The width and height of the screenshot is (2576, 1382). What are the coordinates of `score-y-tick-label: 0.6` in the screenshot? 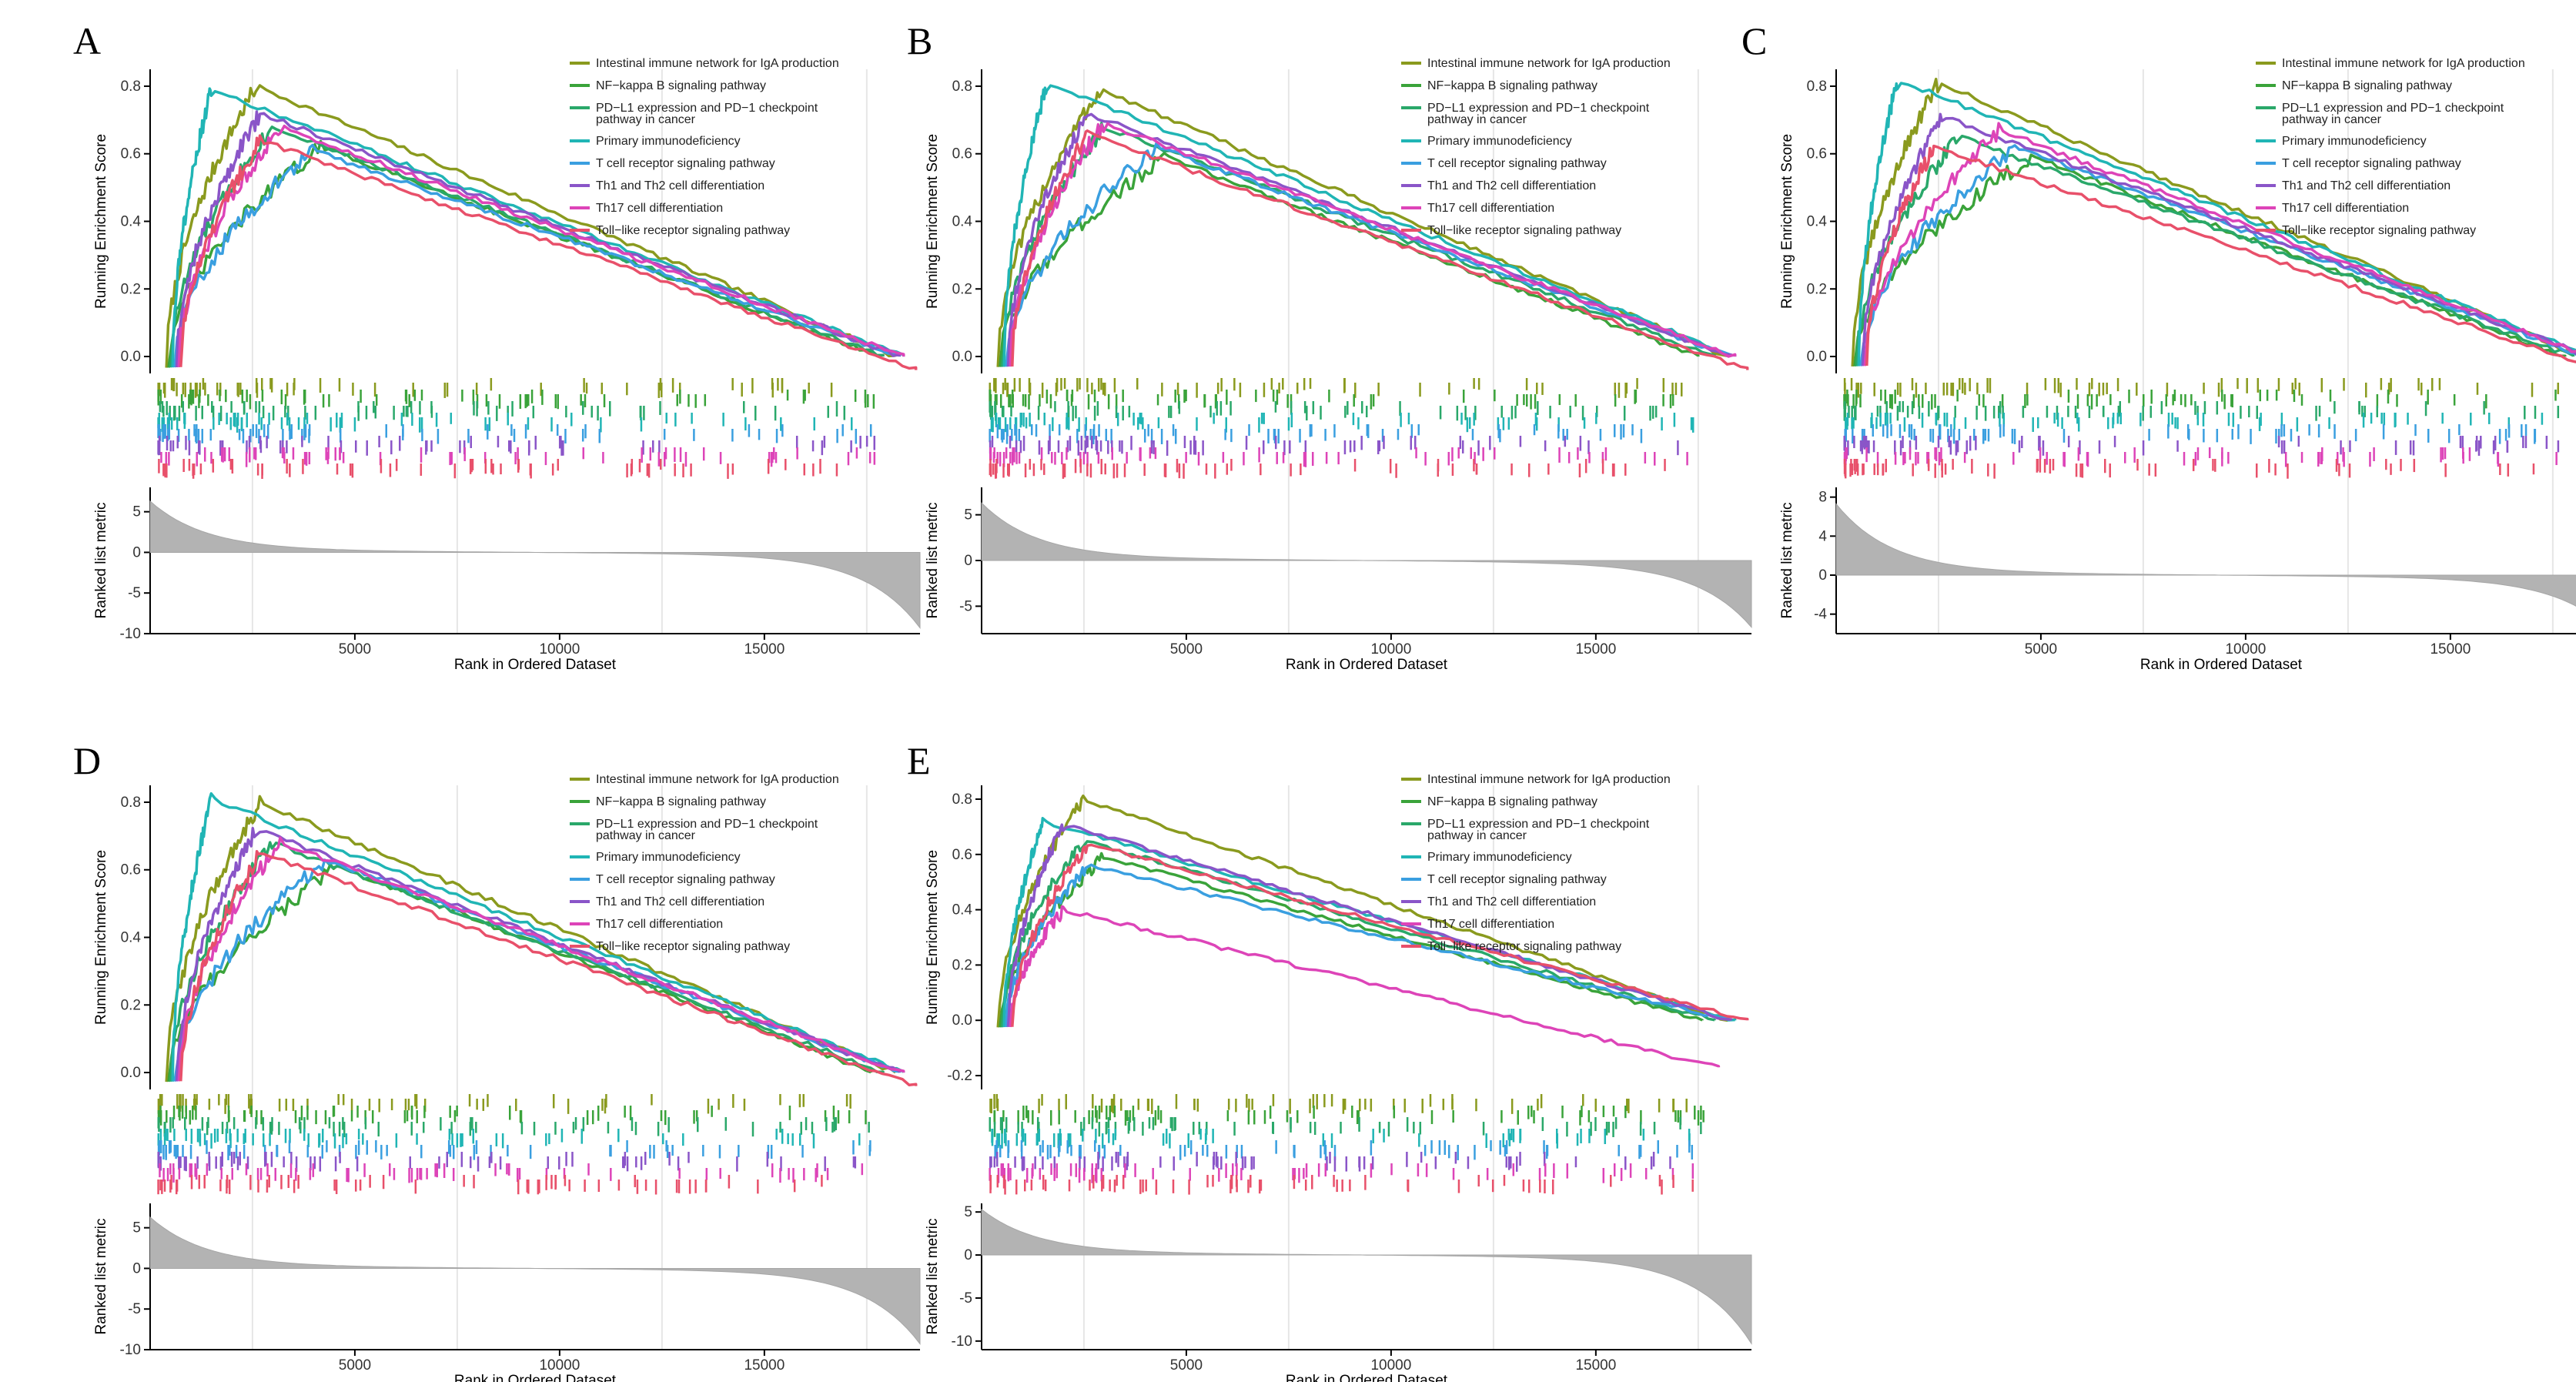 It's located at (1817, 154).